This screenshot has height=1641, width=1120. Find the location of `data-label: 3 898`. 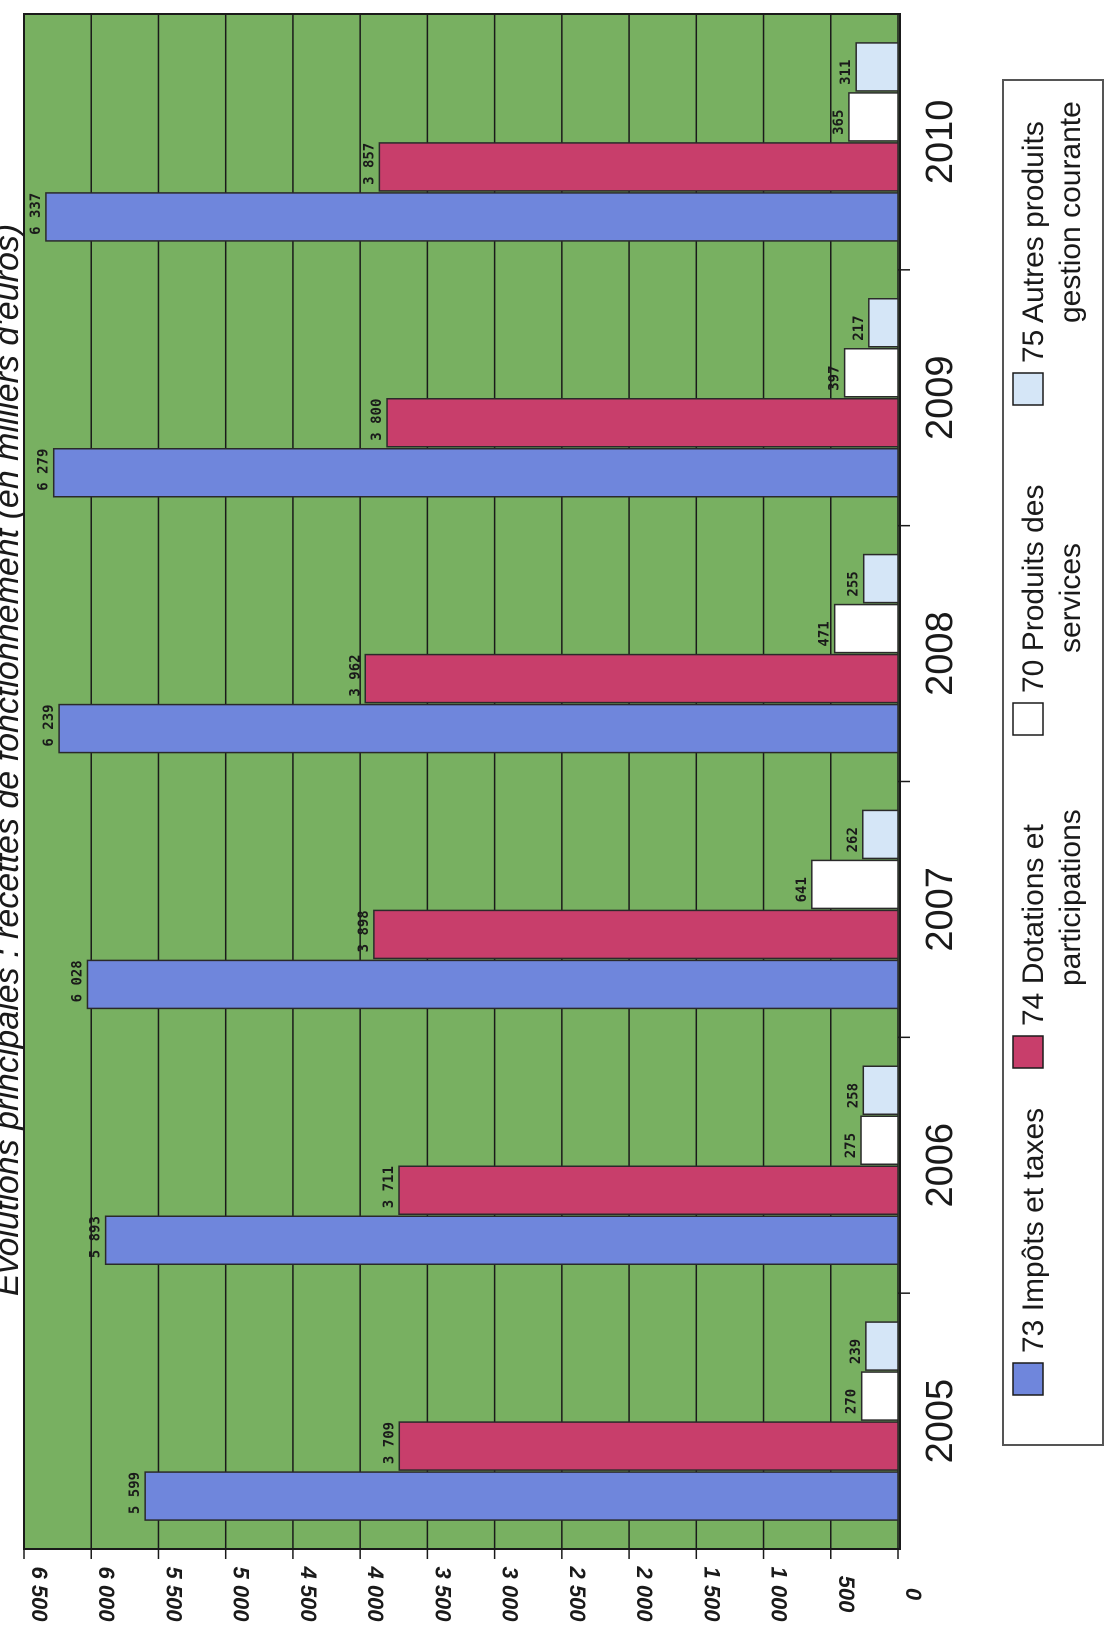

data-label: 3 898 is located at coordinates (364, 931).